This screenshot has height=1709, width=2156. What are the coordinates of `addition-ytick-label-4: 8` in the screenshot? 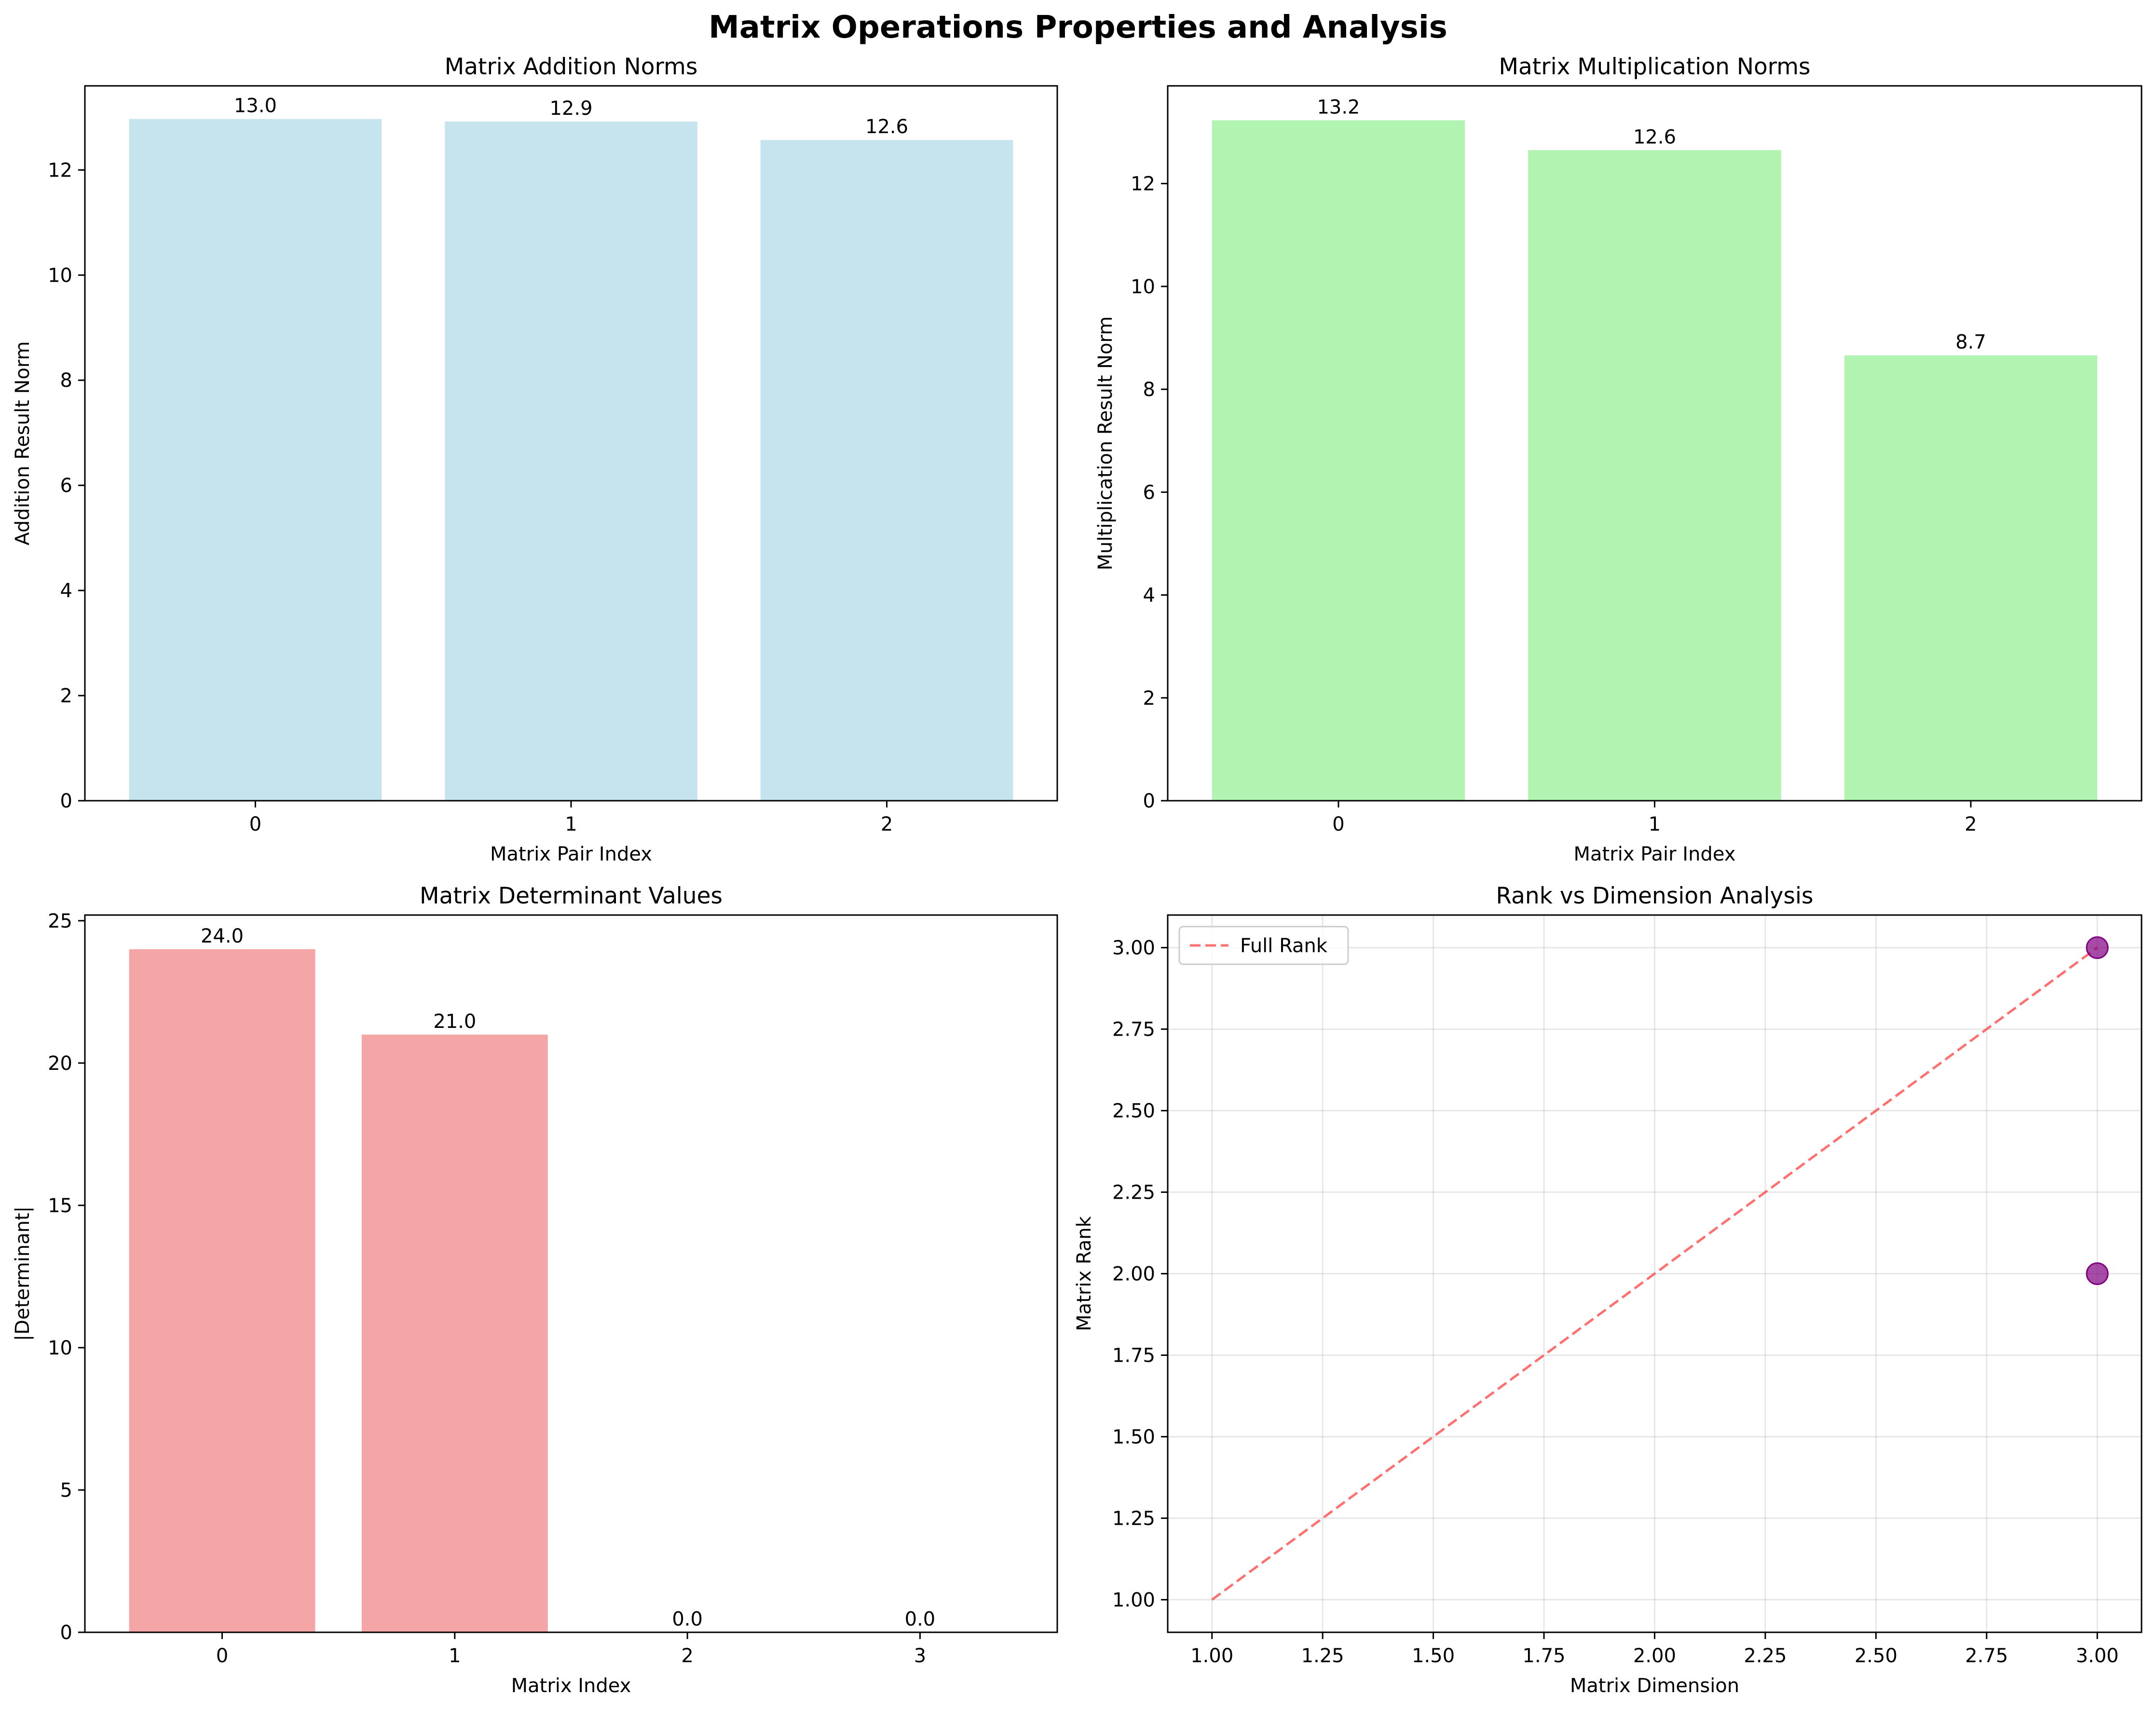 It's located at (66, 380).